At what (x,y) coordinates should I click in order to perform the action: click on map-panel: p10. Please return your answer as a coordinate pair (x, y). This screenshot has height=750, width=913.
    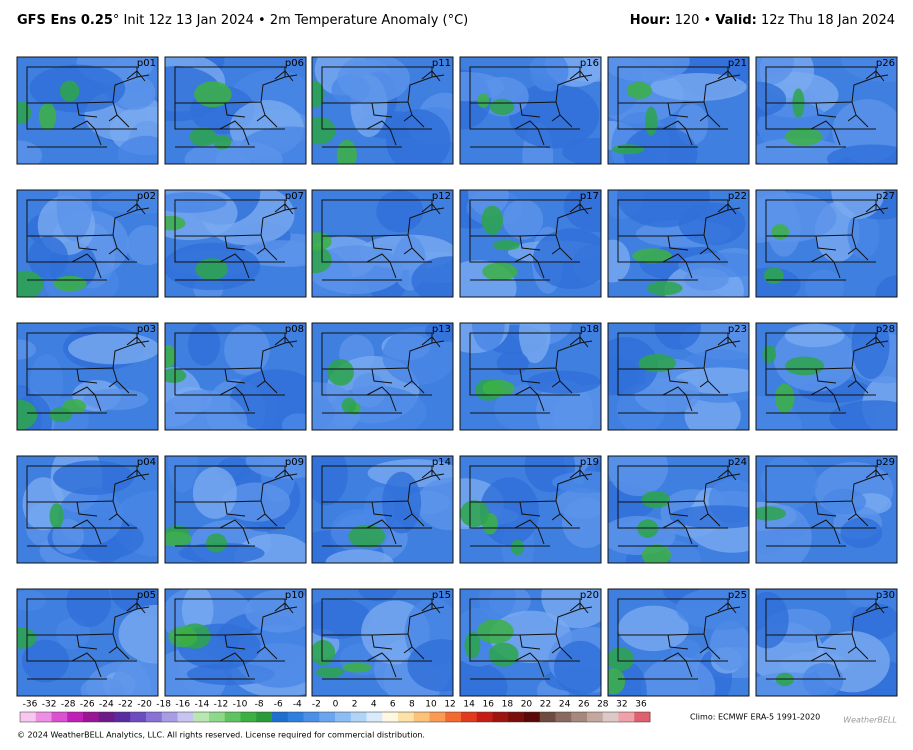
    Looking at the image, I should click on (235, 642).